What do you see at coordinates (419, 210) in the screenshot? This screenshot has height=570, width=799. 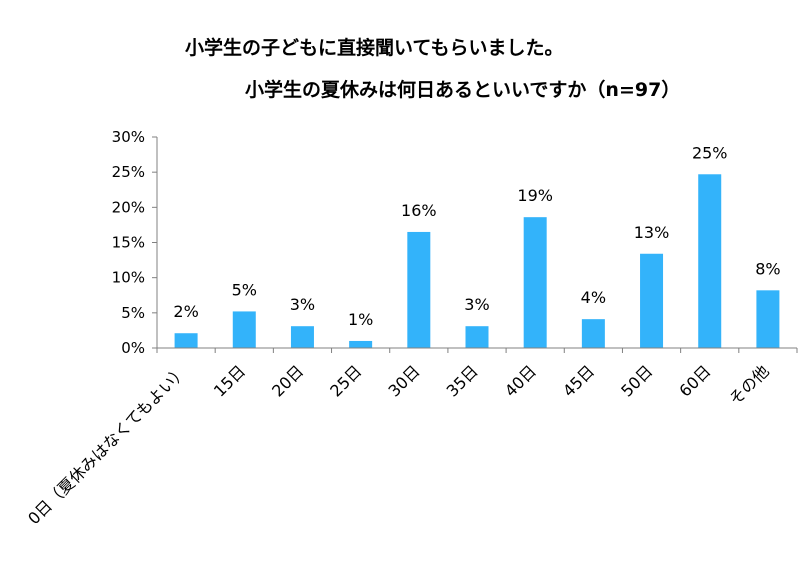 I see `data-label: 16%` at bounding box center [419, 210].